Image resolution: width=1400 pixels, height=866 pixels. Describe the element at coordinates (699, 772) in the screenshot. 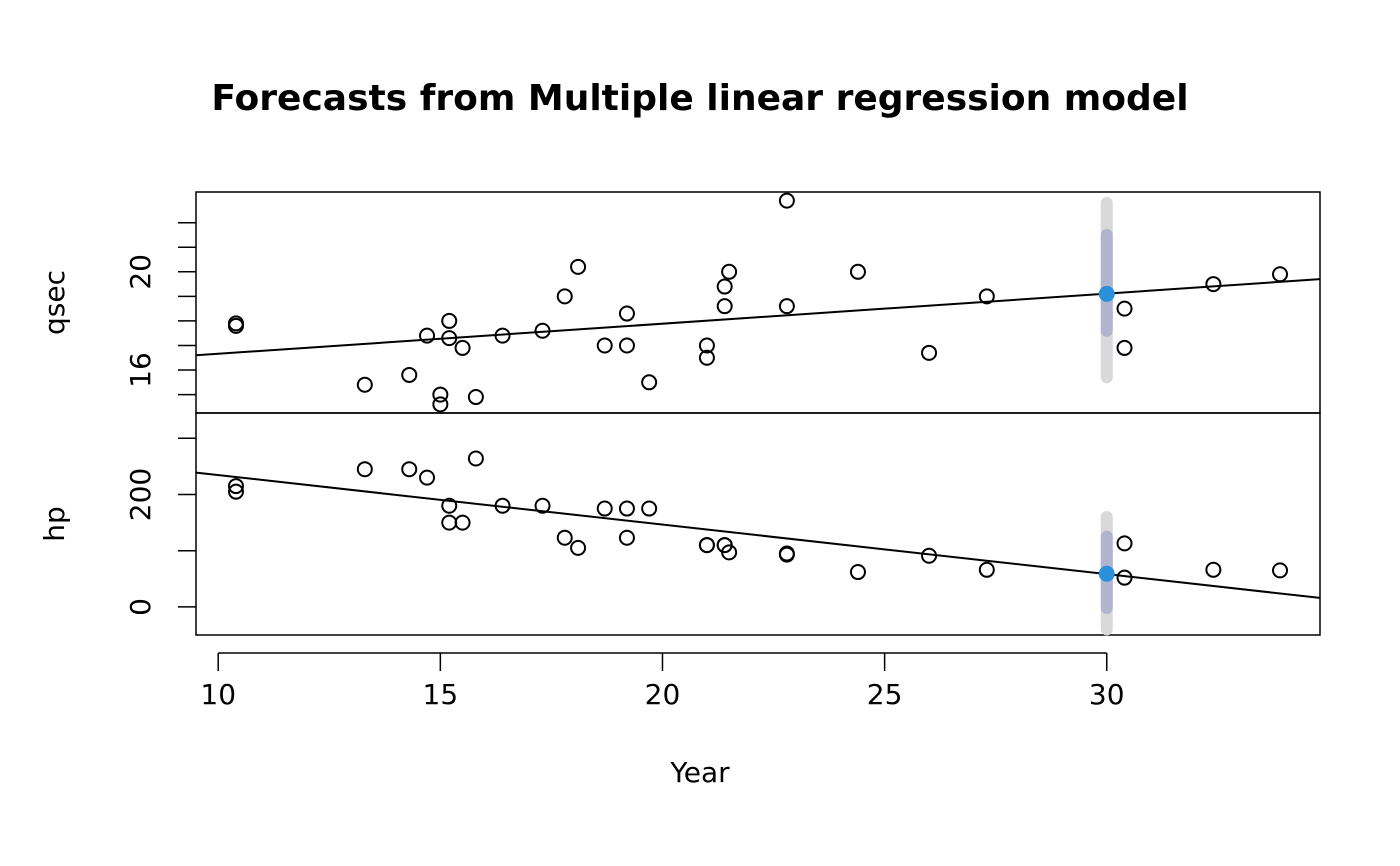

I see `x-axis-label: Year` at that location.